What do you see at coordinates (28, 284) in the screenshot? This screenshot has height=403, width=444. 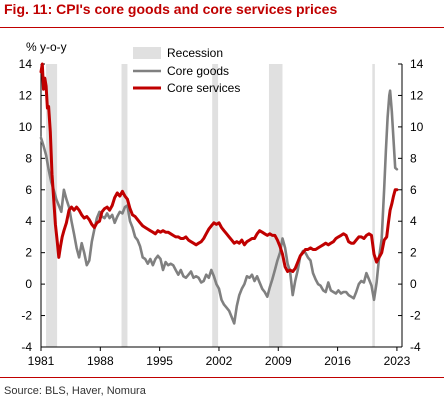 I see `y-tick-label-left: 0` at bounding box center [28, 284].